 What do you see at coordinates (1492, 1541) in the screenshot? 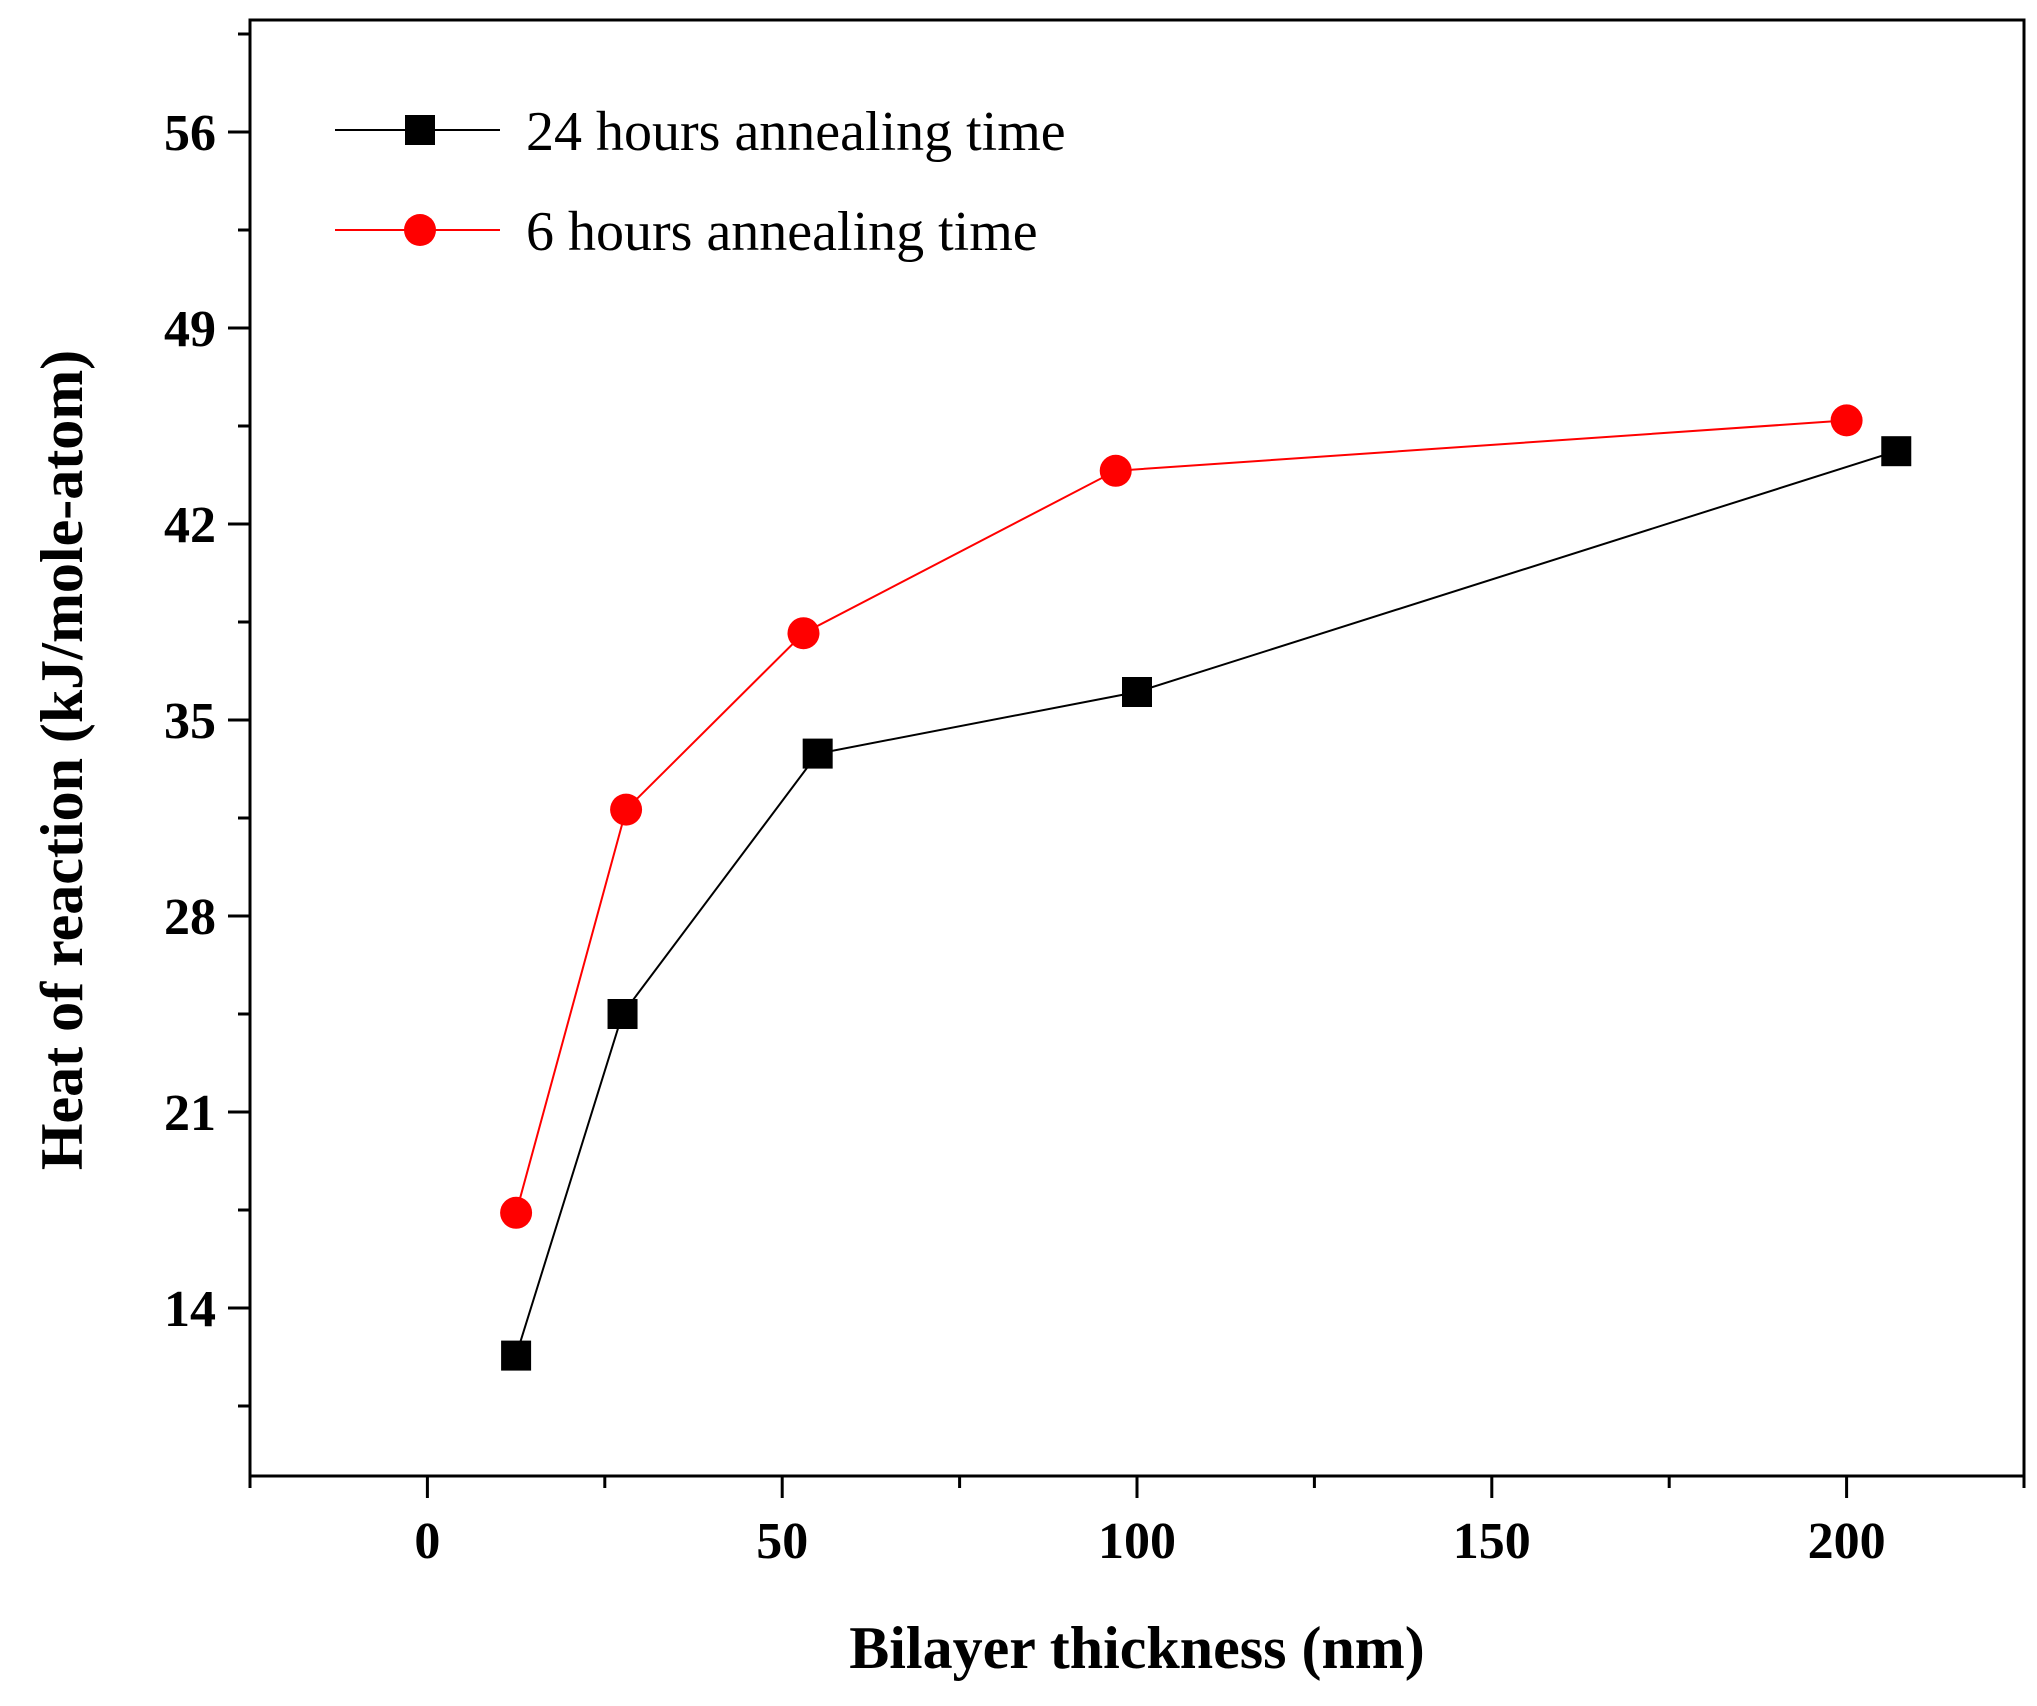
I see `x-tick-label: 150` at bounding box center [1492, 1541].